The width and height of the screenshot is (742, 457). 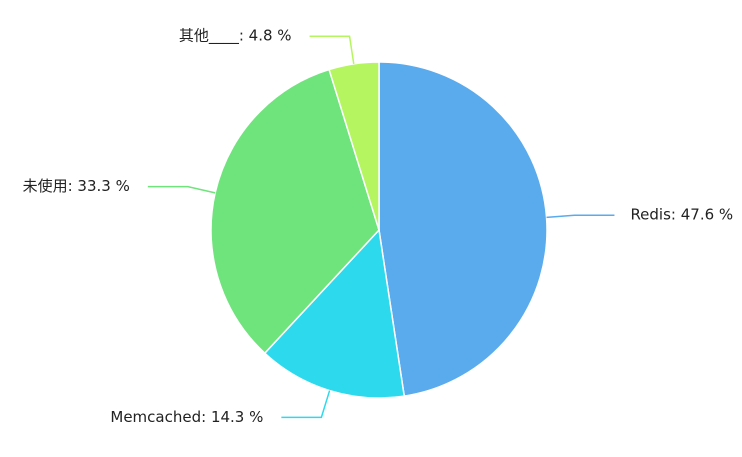 What do you see at coordinates (681, 215) in the screenshot?
I see `slice-label: Redis: 47.6 %` at bounding box center [681, 215].